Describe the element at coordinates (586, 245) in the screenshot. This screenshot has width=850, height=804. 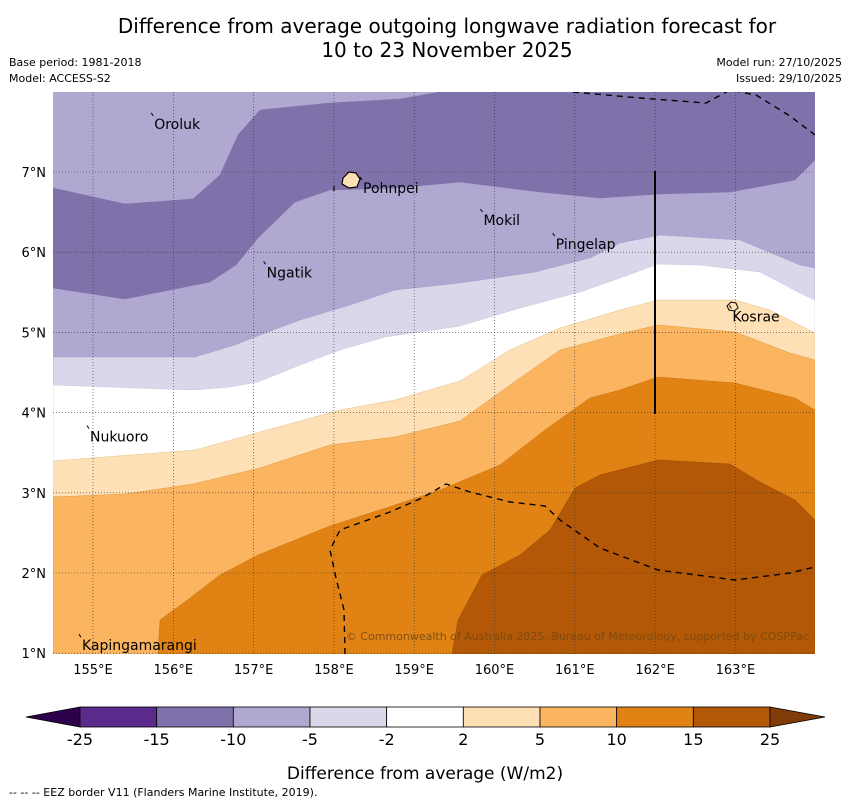
I see `place-label-pingelap: Pingelap` at that location.